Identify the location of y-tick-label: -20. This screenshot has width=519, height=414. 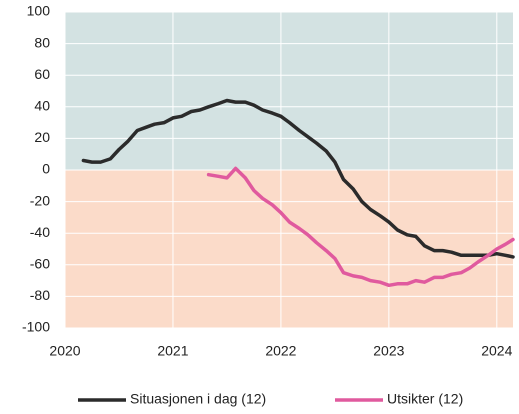
(40, 200).